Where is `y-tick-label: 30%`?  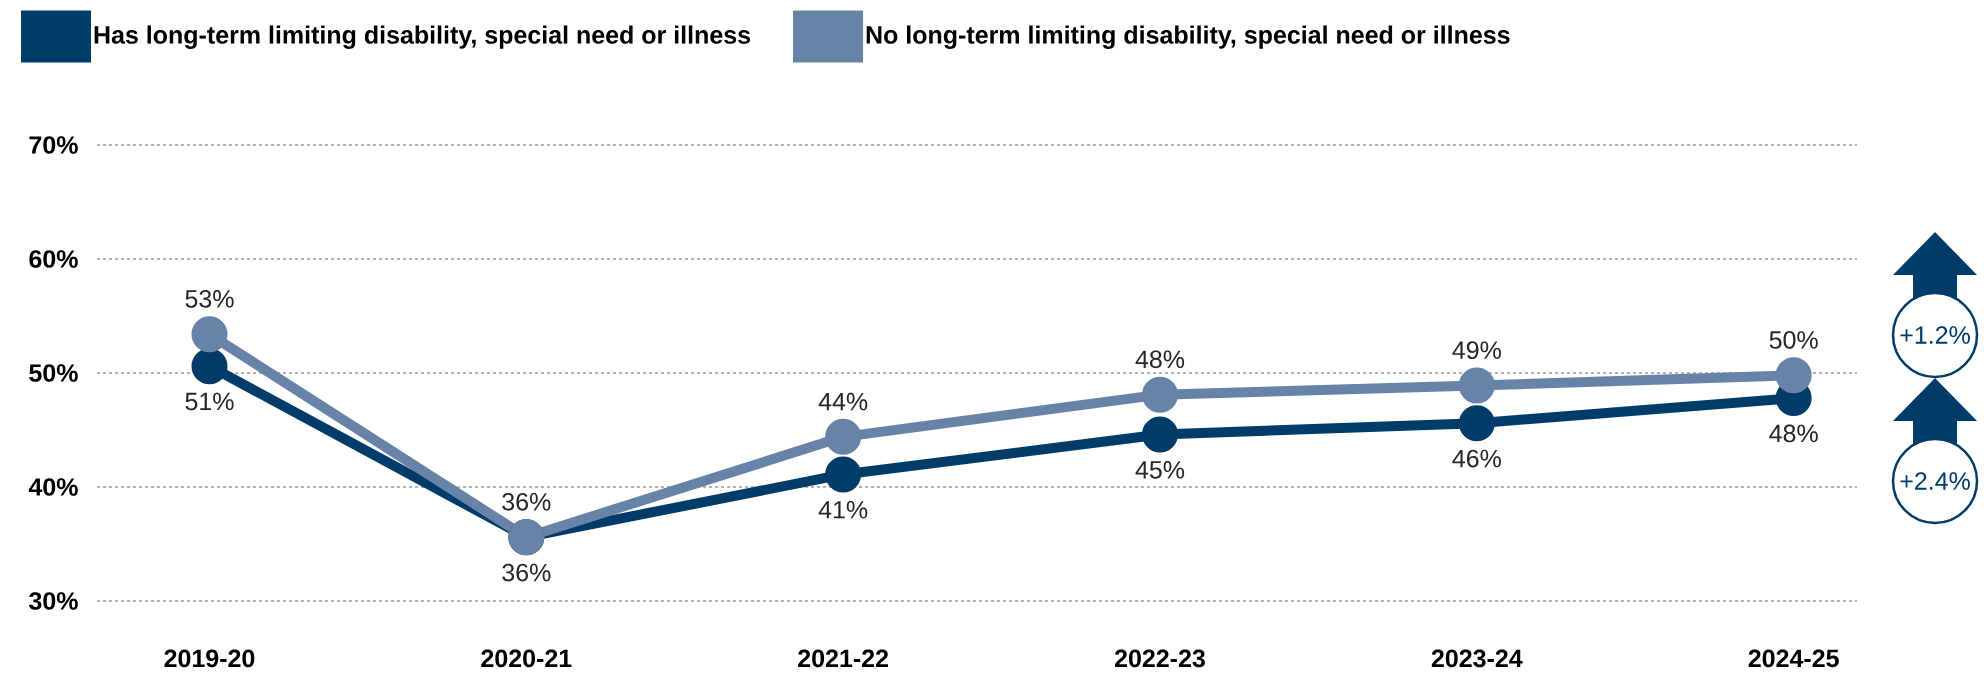 y-tick-label: 30% is located at coordinates (53, 601).